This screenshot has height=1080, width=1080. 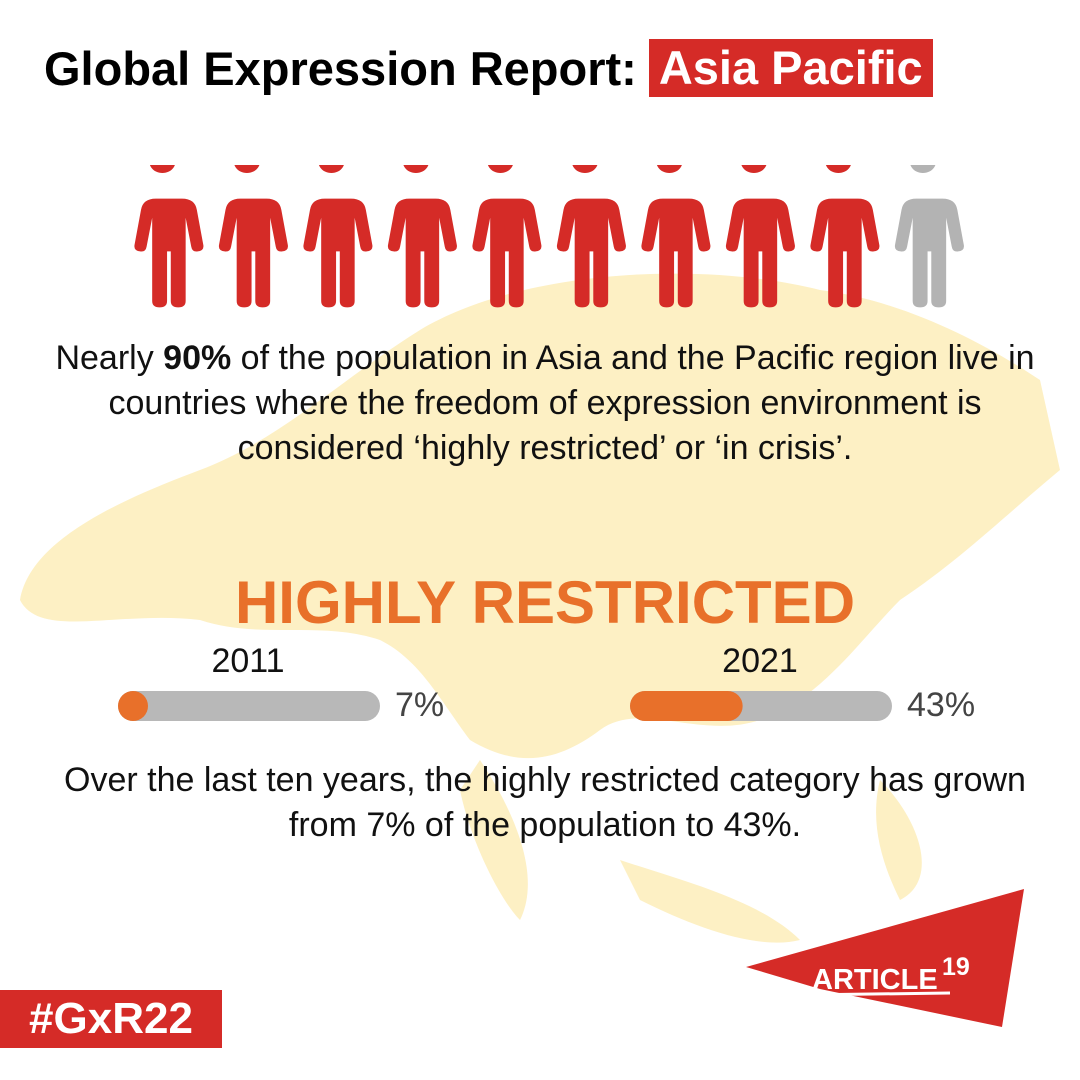 What do you see at coordinates (111, 1019) in the screenshot?
I see `hashtag: #GxR22` at bounding box center [111, 1019].